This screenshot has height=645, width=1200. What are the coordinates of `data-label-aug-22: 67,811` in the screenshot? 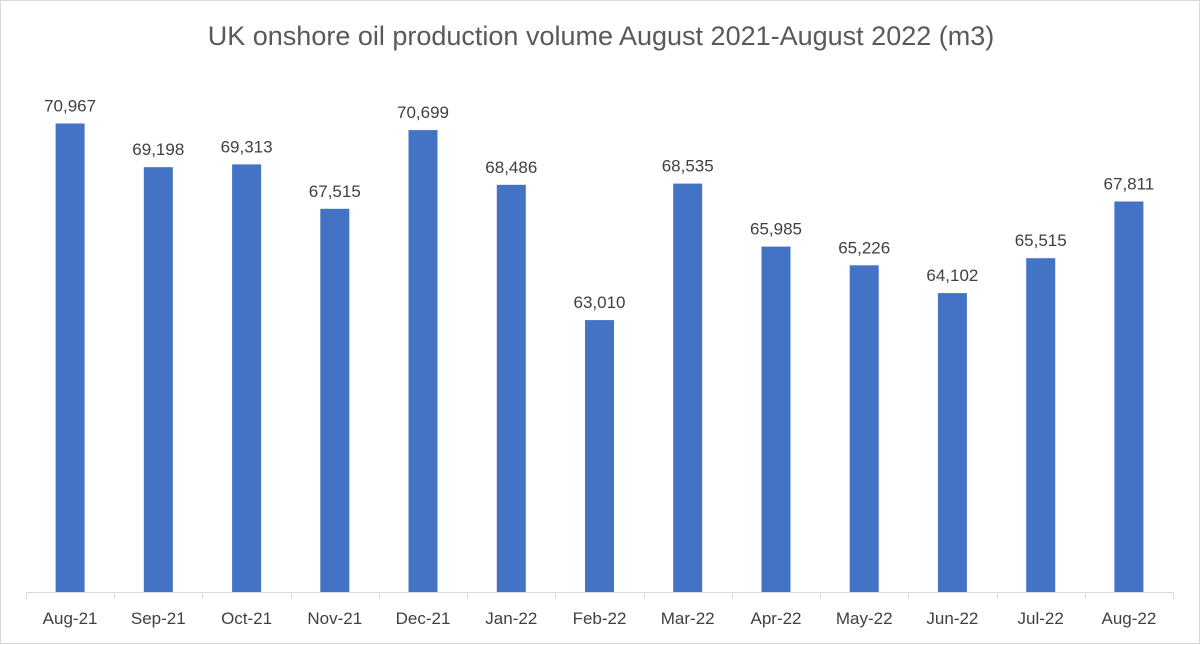 It's located at (1129, 184).